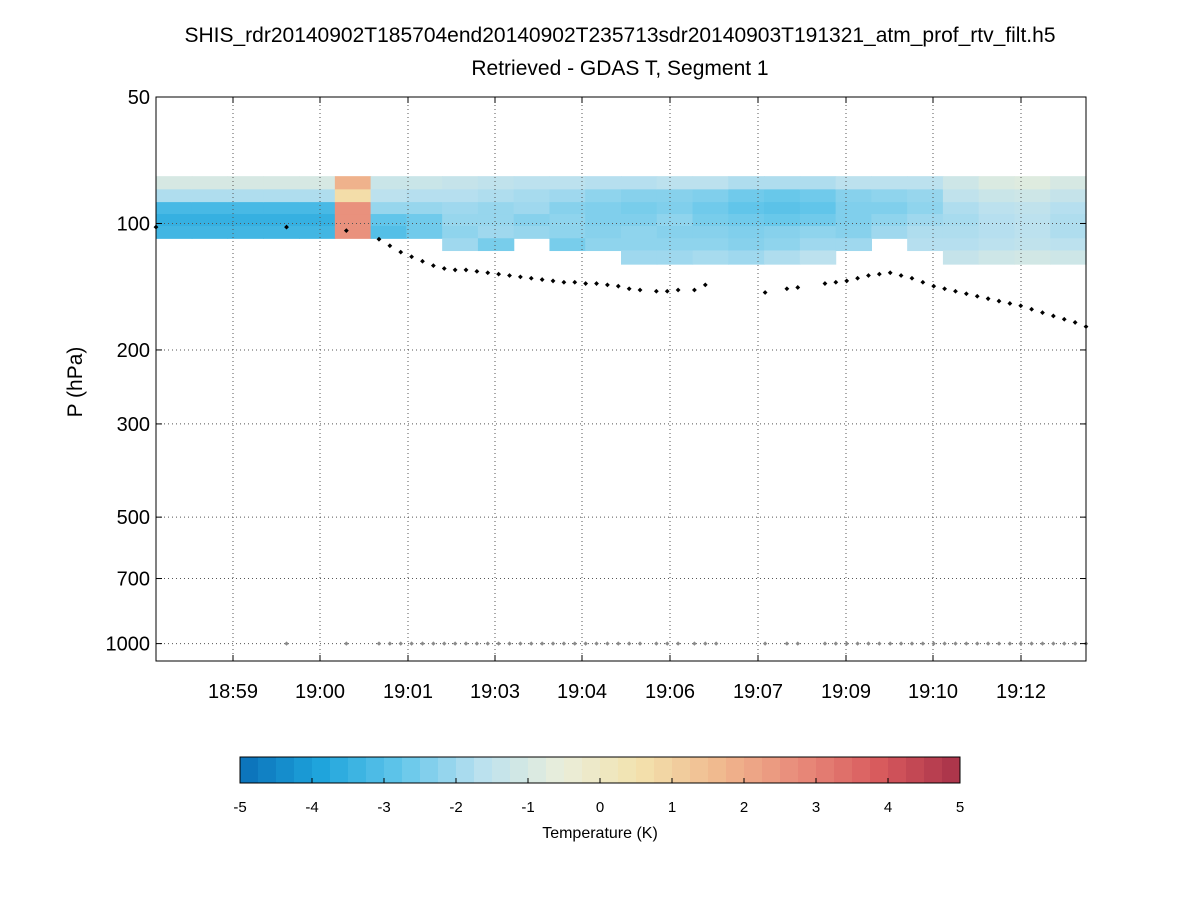 The height and width of the screenshot is (900, 1200). I want to click on colorbar-tick-label: 0, so click(600, 807).